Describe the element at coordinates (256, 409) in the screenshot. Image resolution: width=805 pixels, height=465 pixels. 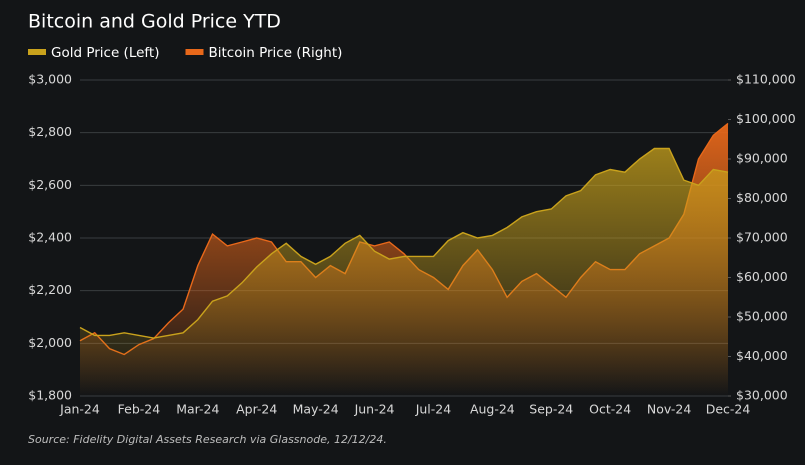
I see `x-tick-label: Apr-24` at that location.